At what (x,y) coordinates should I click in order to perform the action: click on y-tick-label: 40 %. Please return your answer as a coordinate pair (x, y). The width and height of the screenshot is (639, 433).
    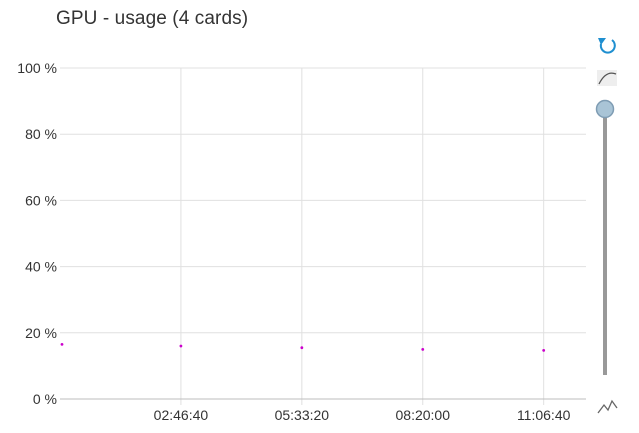
    Looking at the image, I should click on (41, 267).